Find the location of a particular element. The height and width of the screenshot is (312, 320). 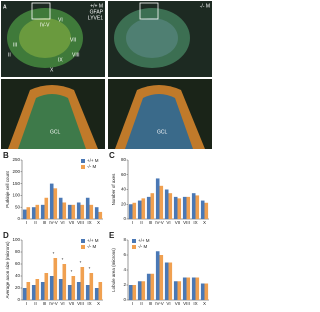

y-tick-label: 50 is located at coordinates (18, 206).